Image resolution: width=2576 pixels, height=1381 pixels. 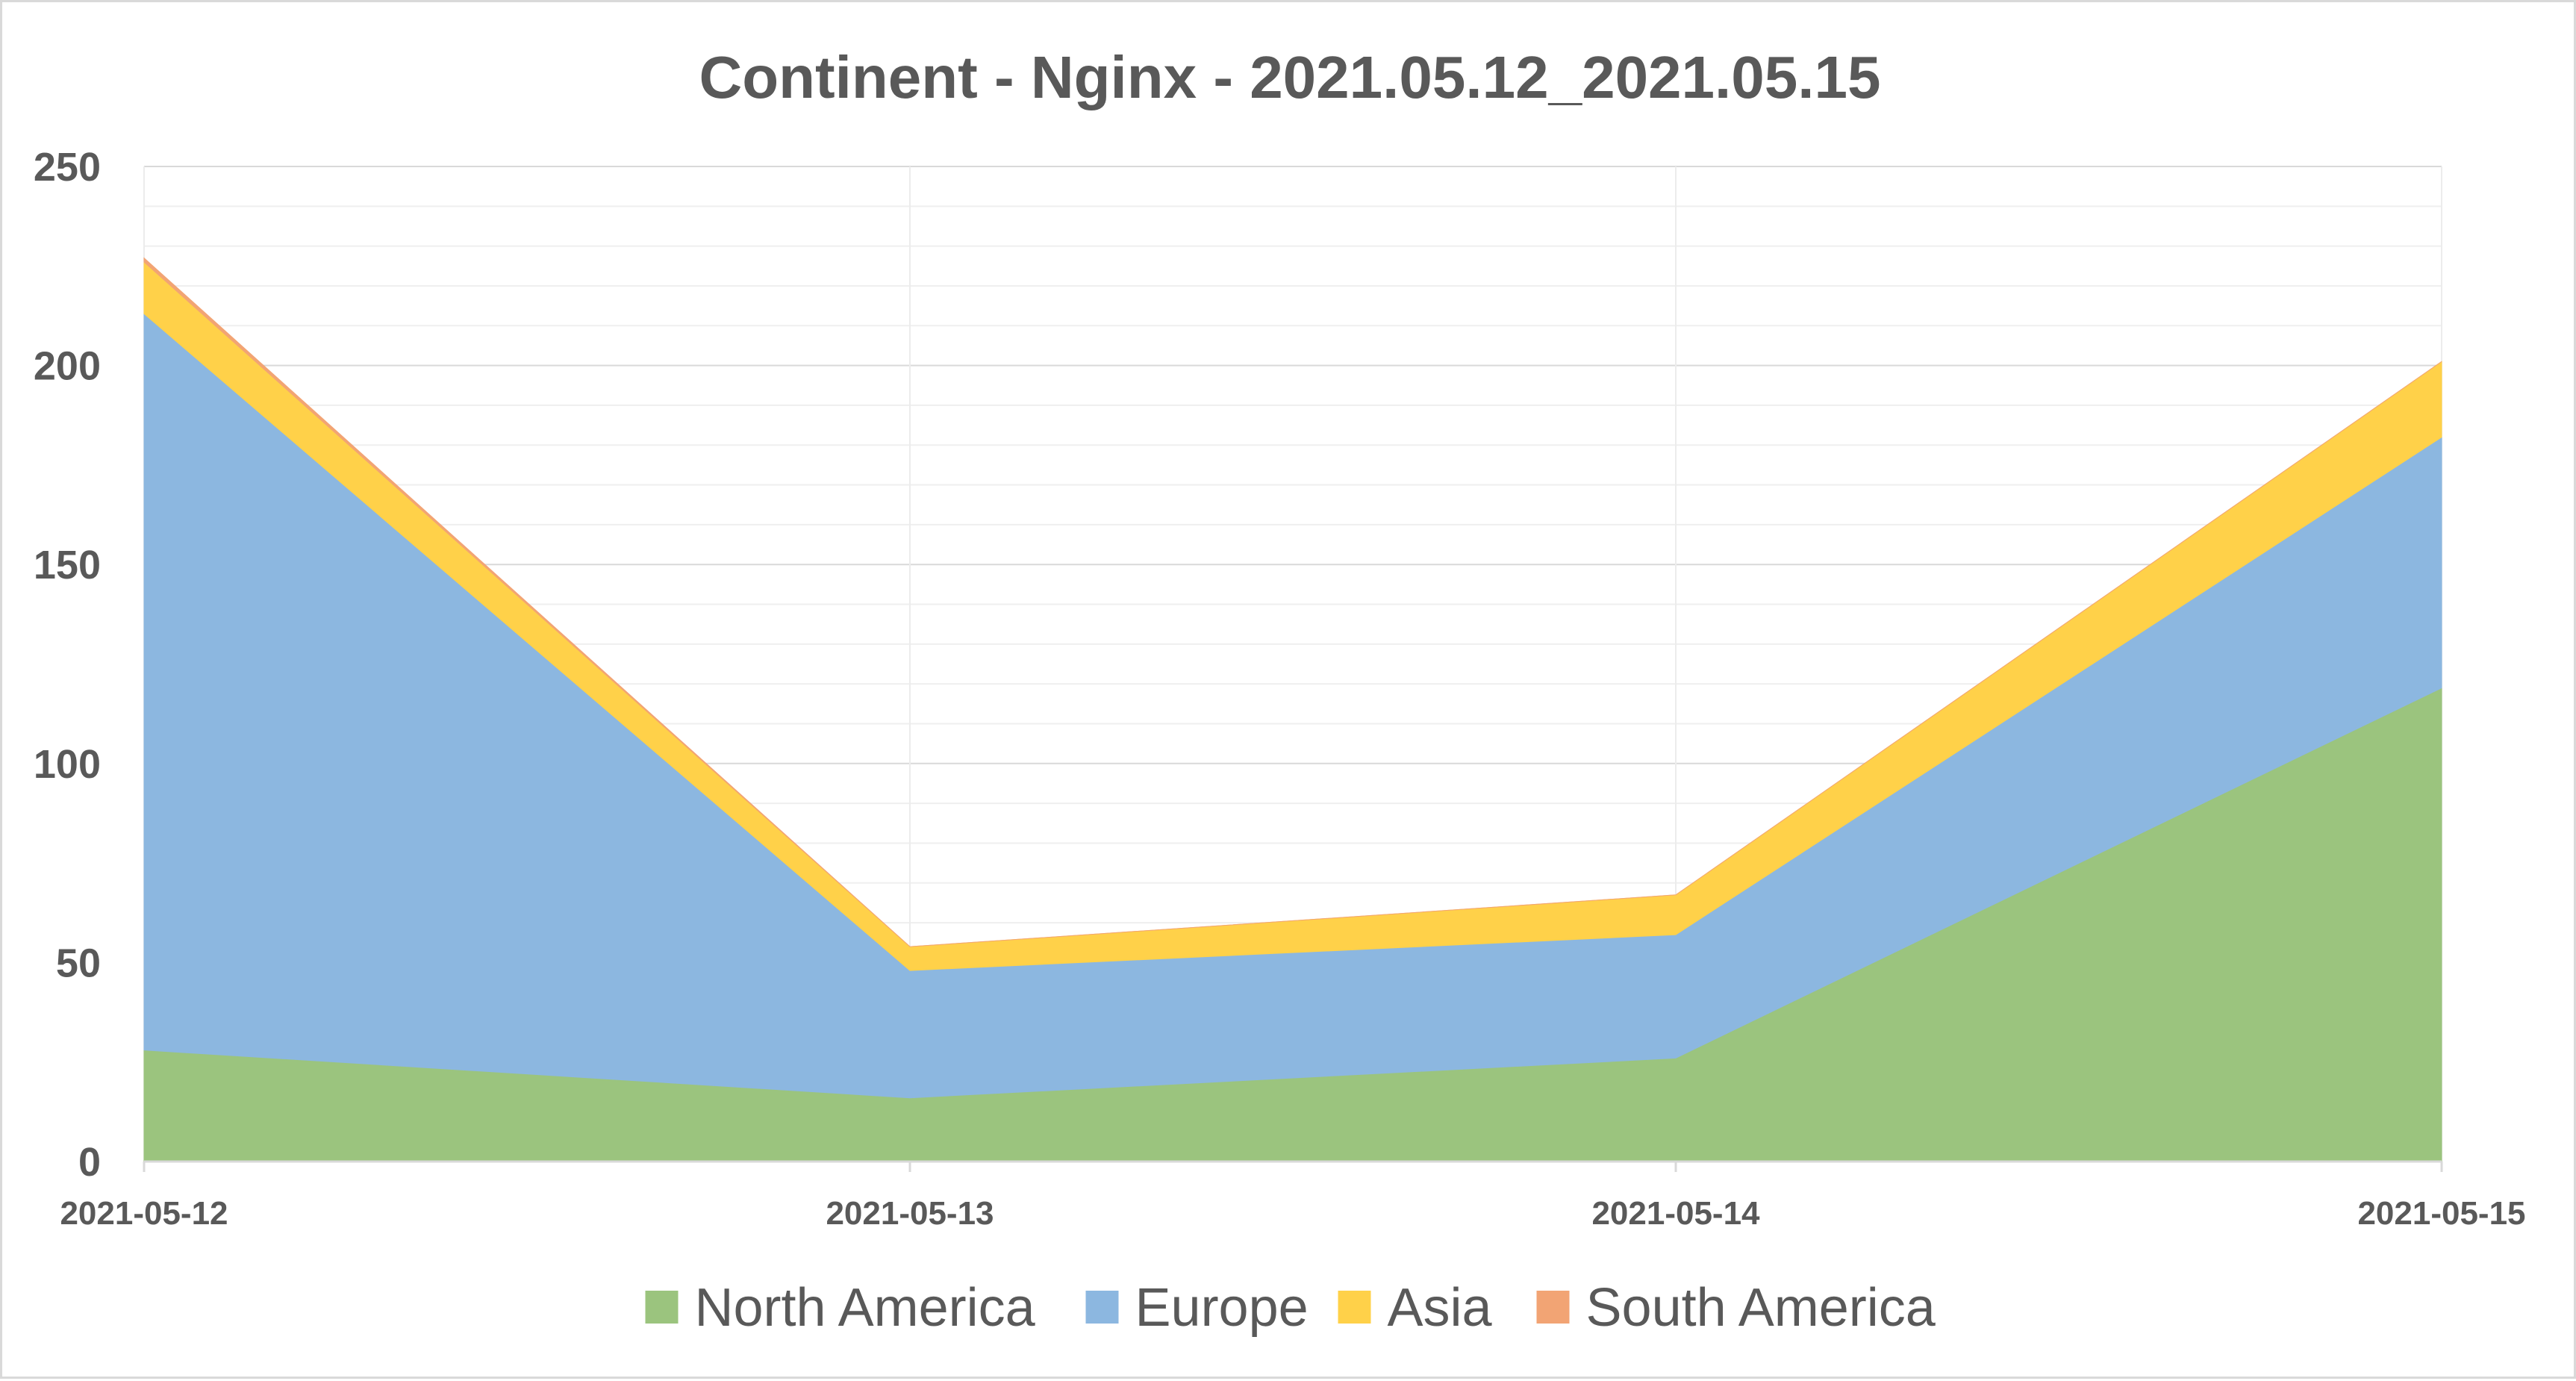 What do you see at coordinates (67, 565) in the screenshot?
I see `y-tick-label: 150` at bounding box center [67, 565].